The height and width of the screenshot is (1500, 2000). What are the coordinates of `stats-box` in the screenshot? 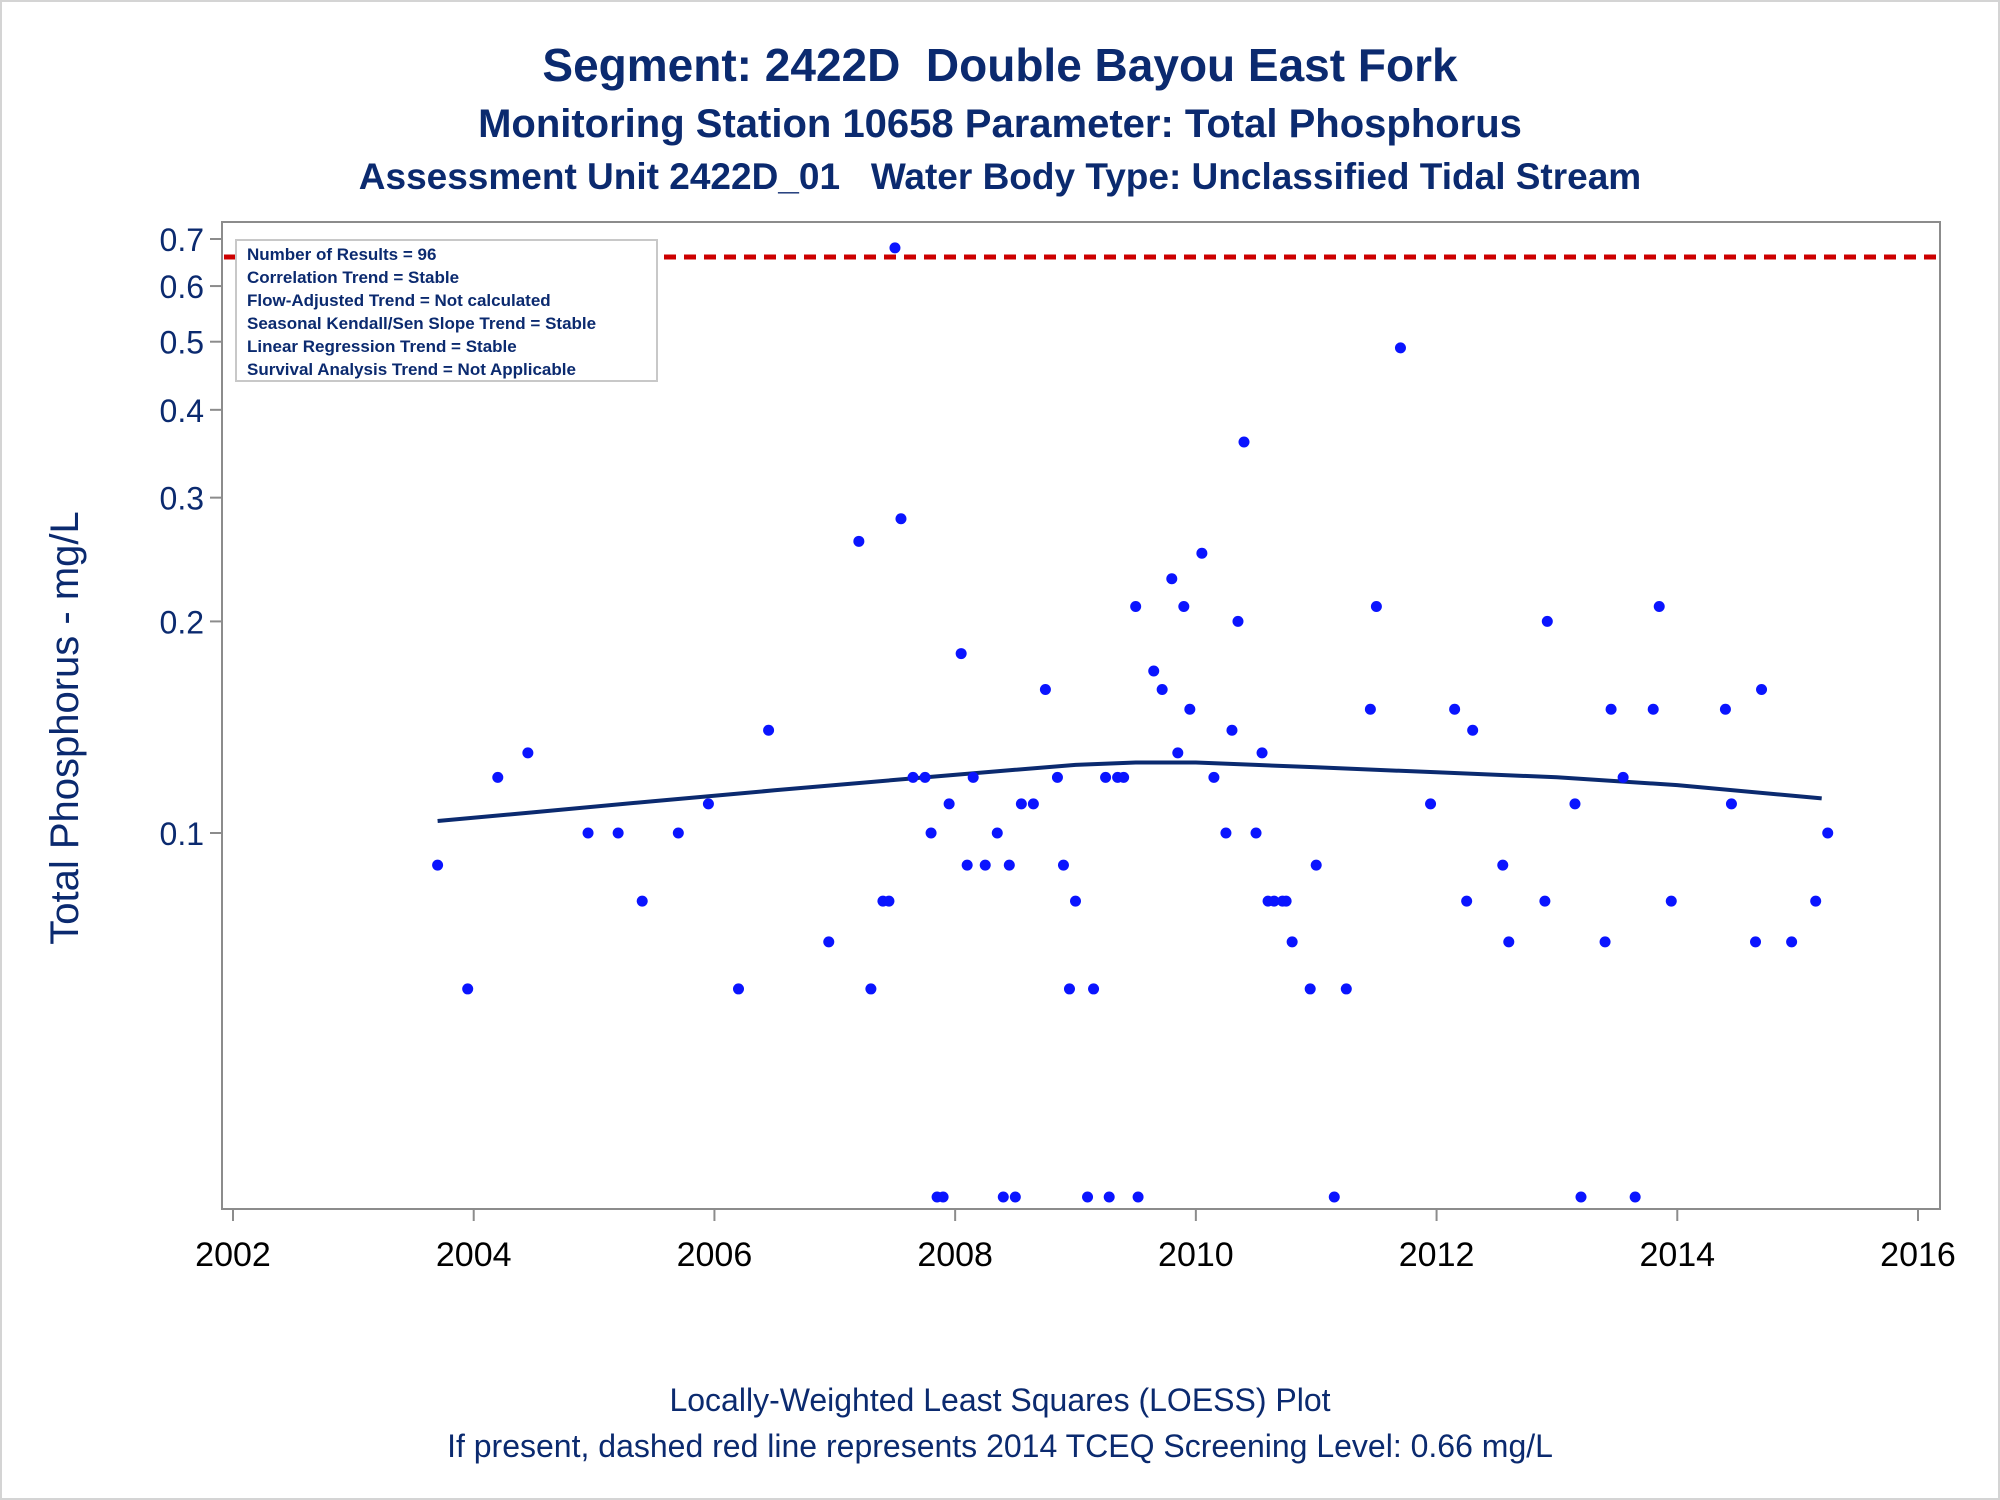 It's located at (446, 310).